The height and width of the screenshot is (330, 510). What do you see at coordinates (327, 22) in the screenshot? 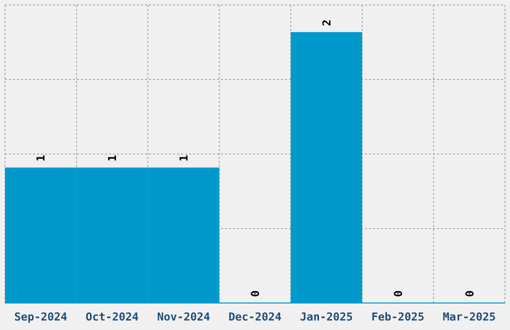
I see `data-label: 2` at bounding box center [327, 22].